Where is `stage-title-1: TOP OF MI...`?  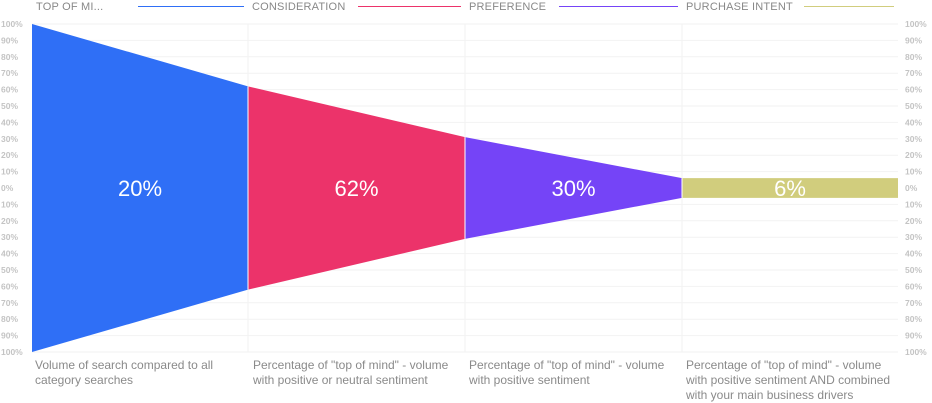 stage-title-1: TOP OF MI... is located at coordinates (69, 7).